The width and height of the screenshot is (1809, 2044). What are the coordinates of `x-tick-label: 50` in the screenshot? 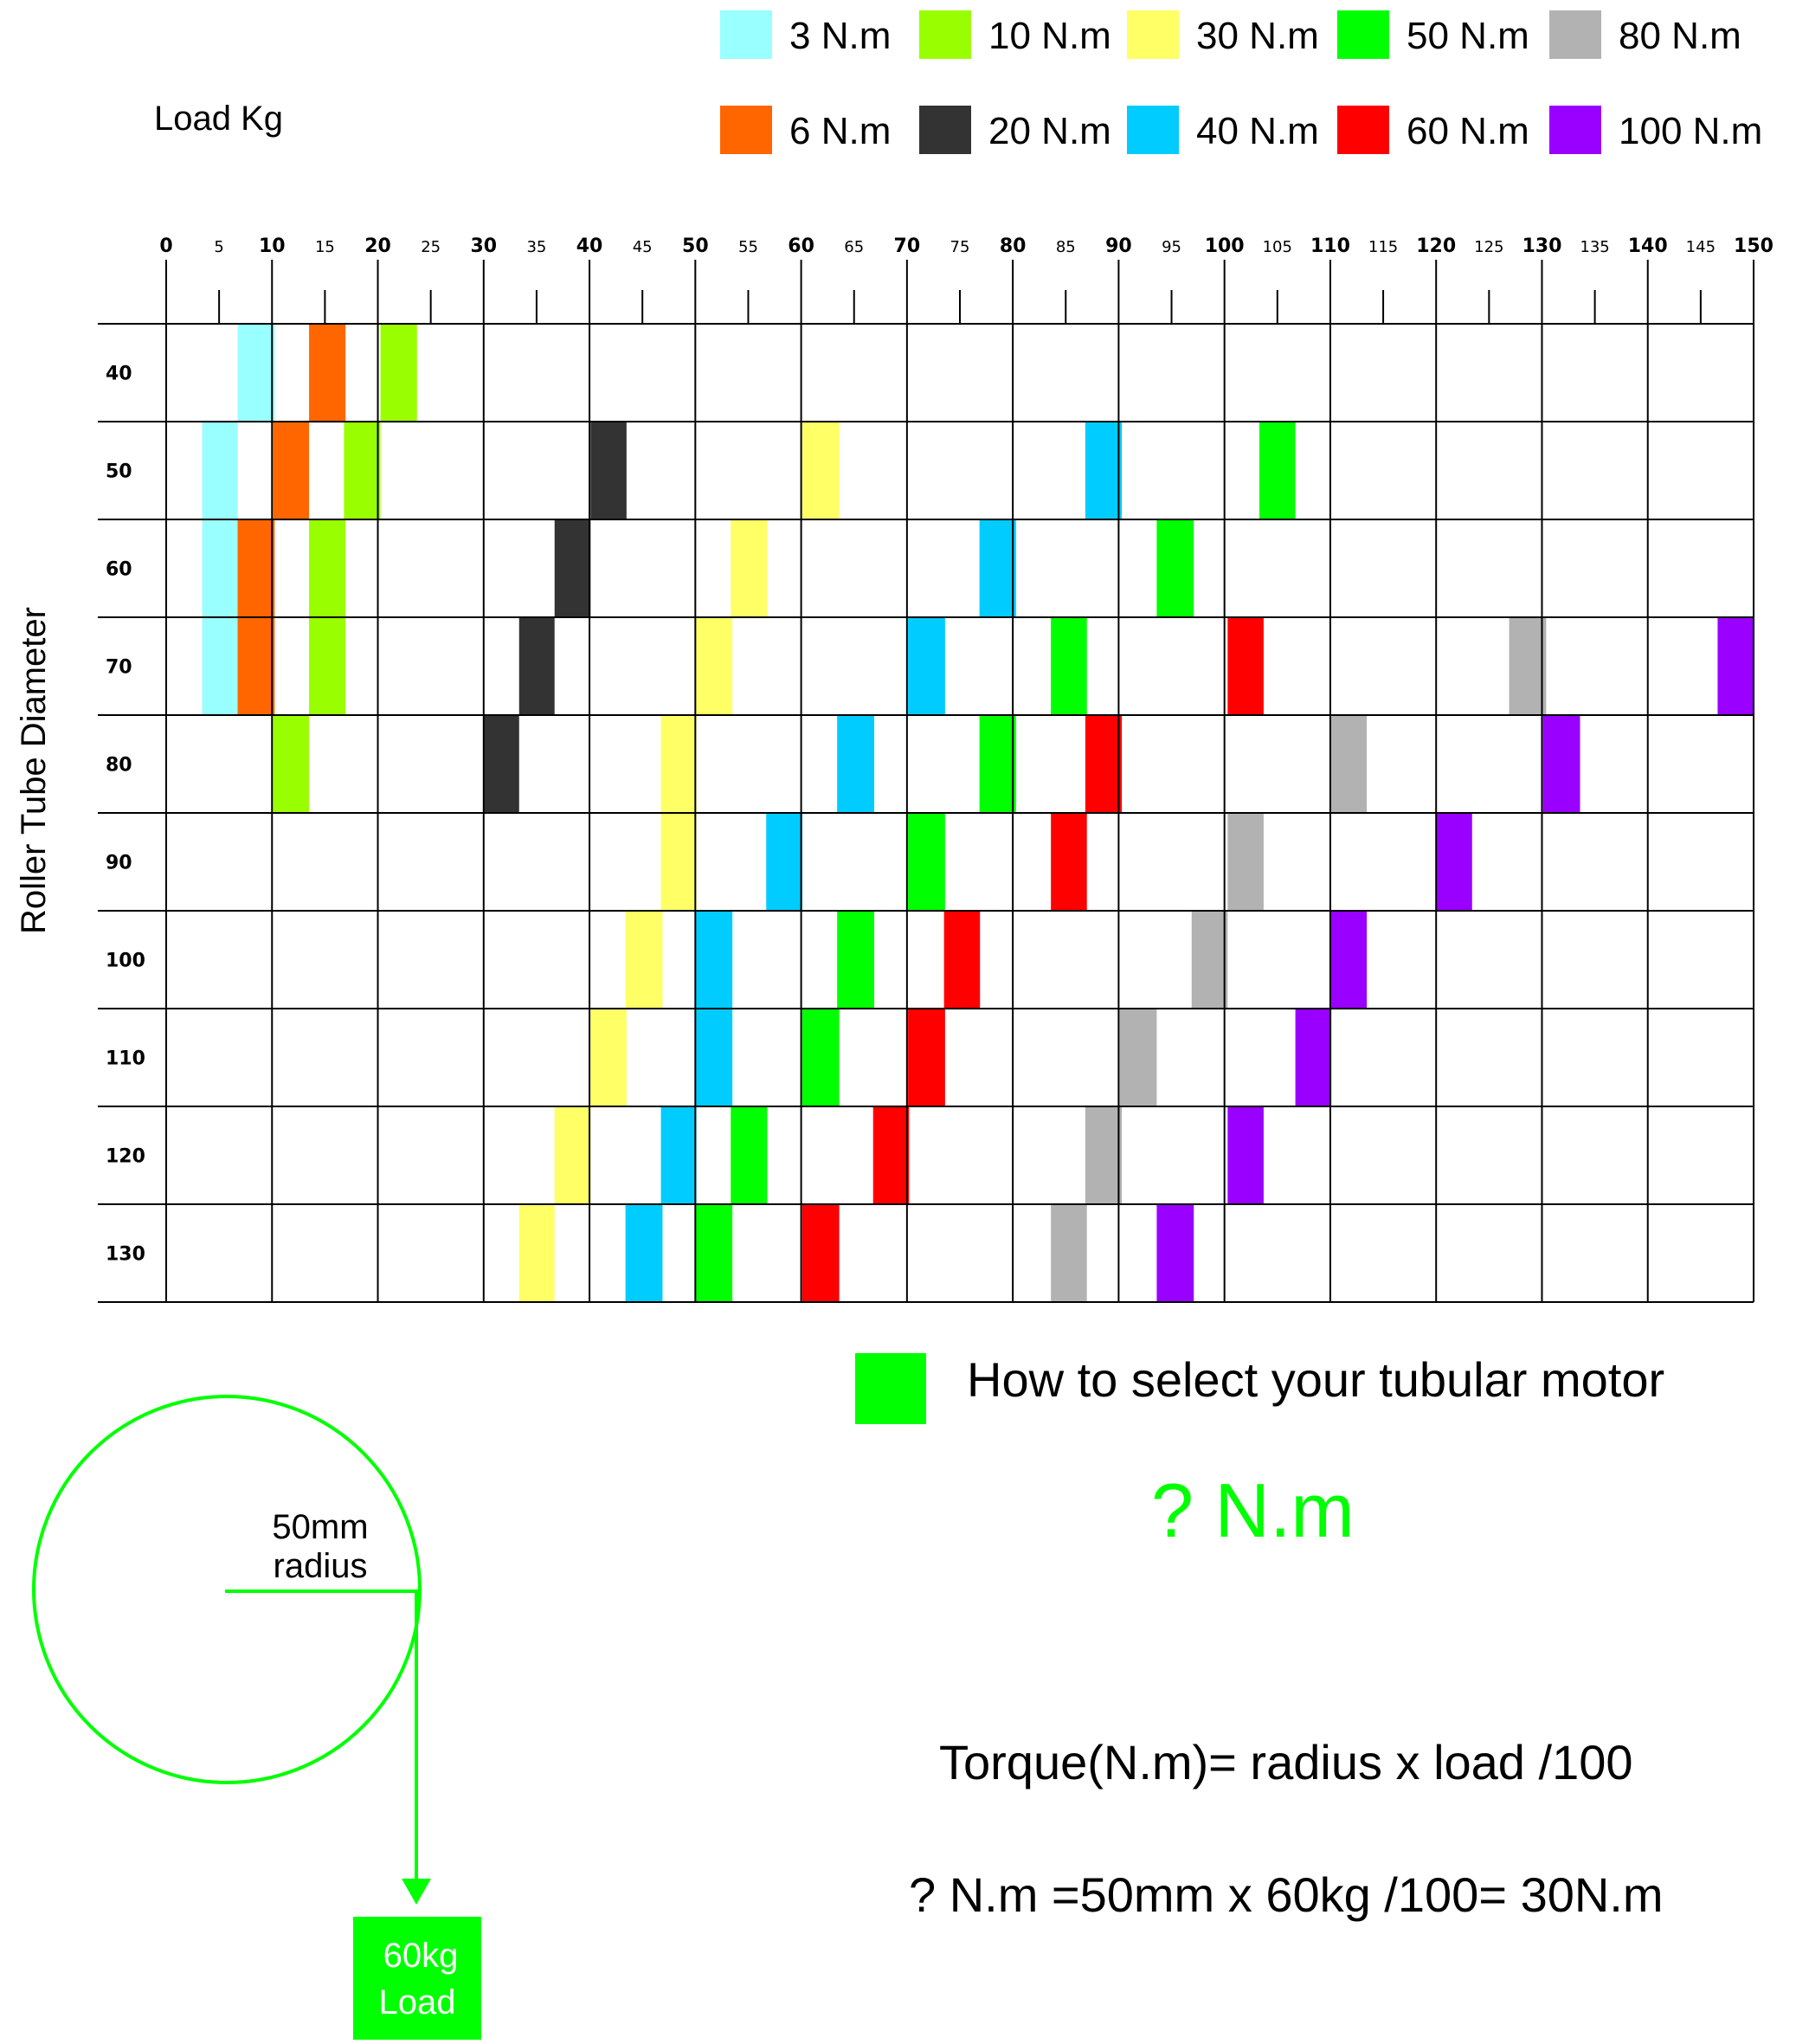 It's located at (695, 246).